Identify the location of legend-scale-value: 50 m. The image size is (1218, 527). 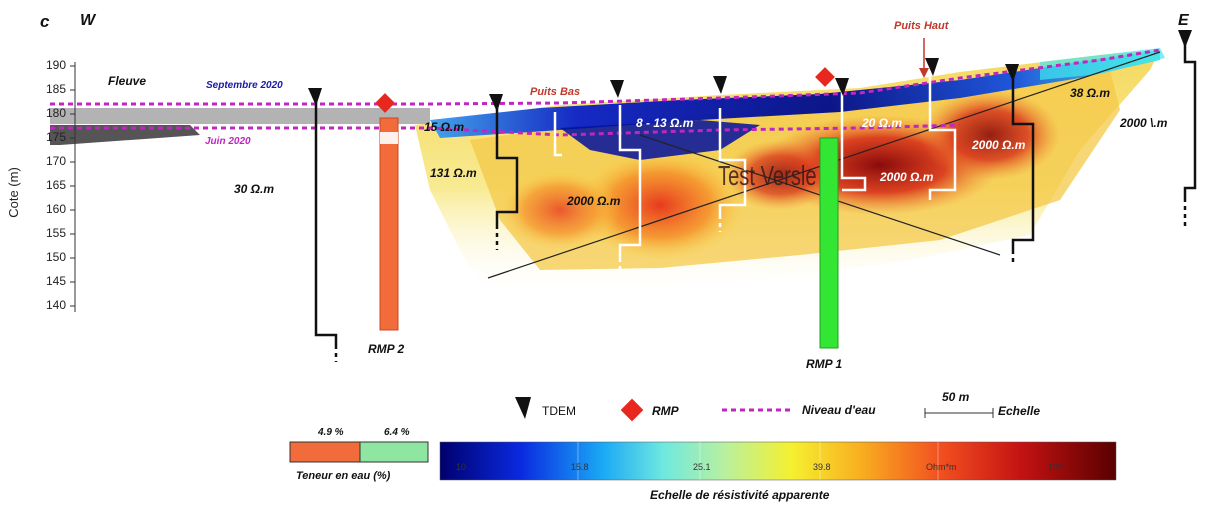
(956, 397).